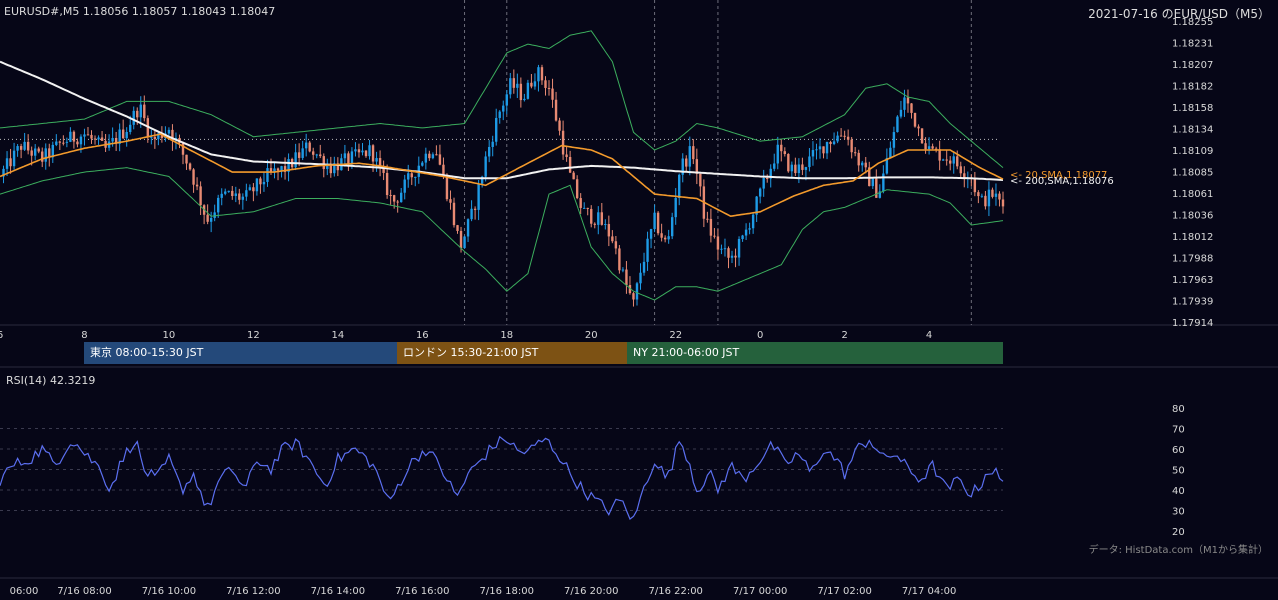 The height and width of the screenshot is (600, 1278). Describe the element at coordinates (51, 380) in the screenshot. I see `rsi-title: RSI(14) 42.3219` at that location.